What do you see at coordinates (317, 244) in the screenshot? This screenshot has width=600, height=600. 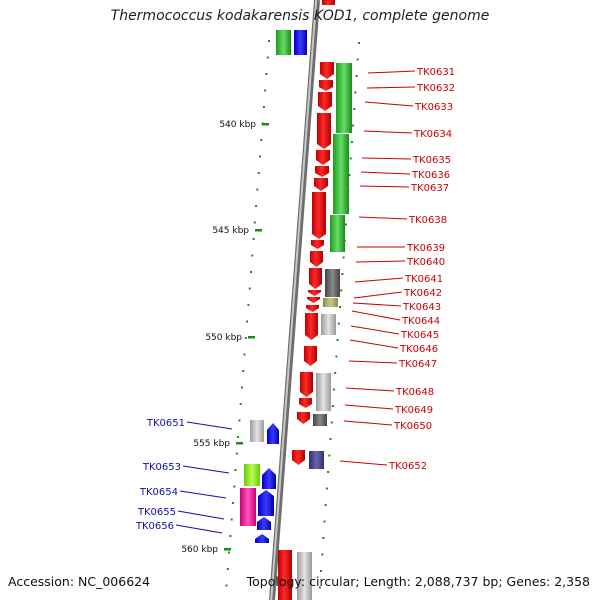 I see `gene-TK0639` at bounding box center [317, 244].